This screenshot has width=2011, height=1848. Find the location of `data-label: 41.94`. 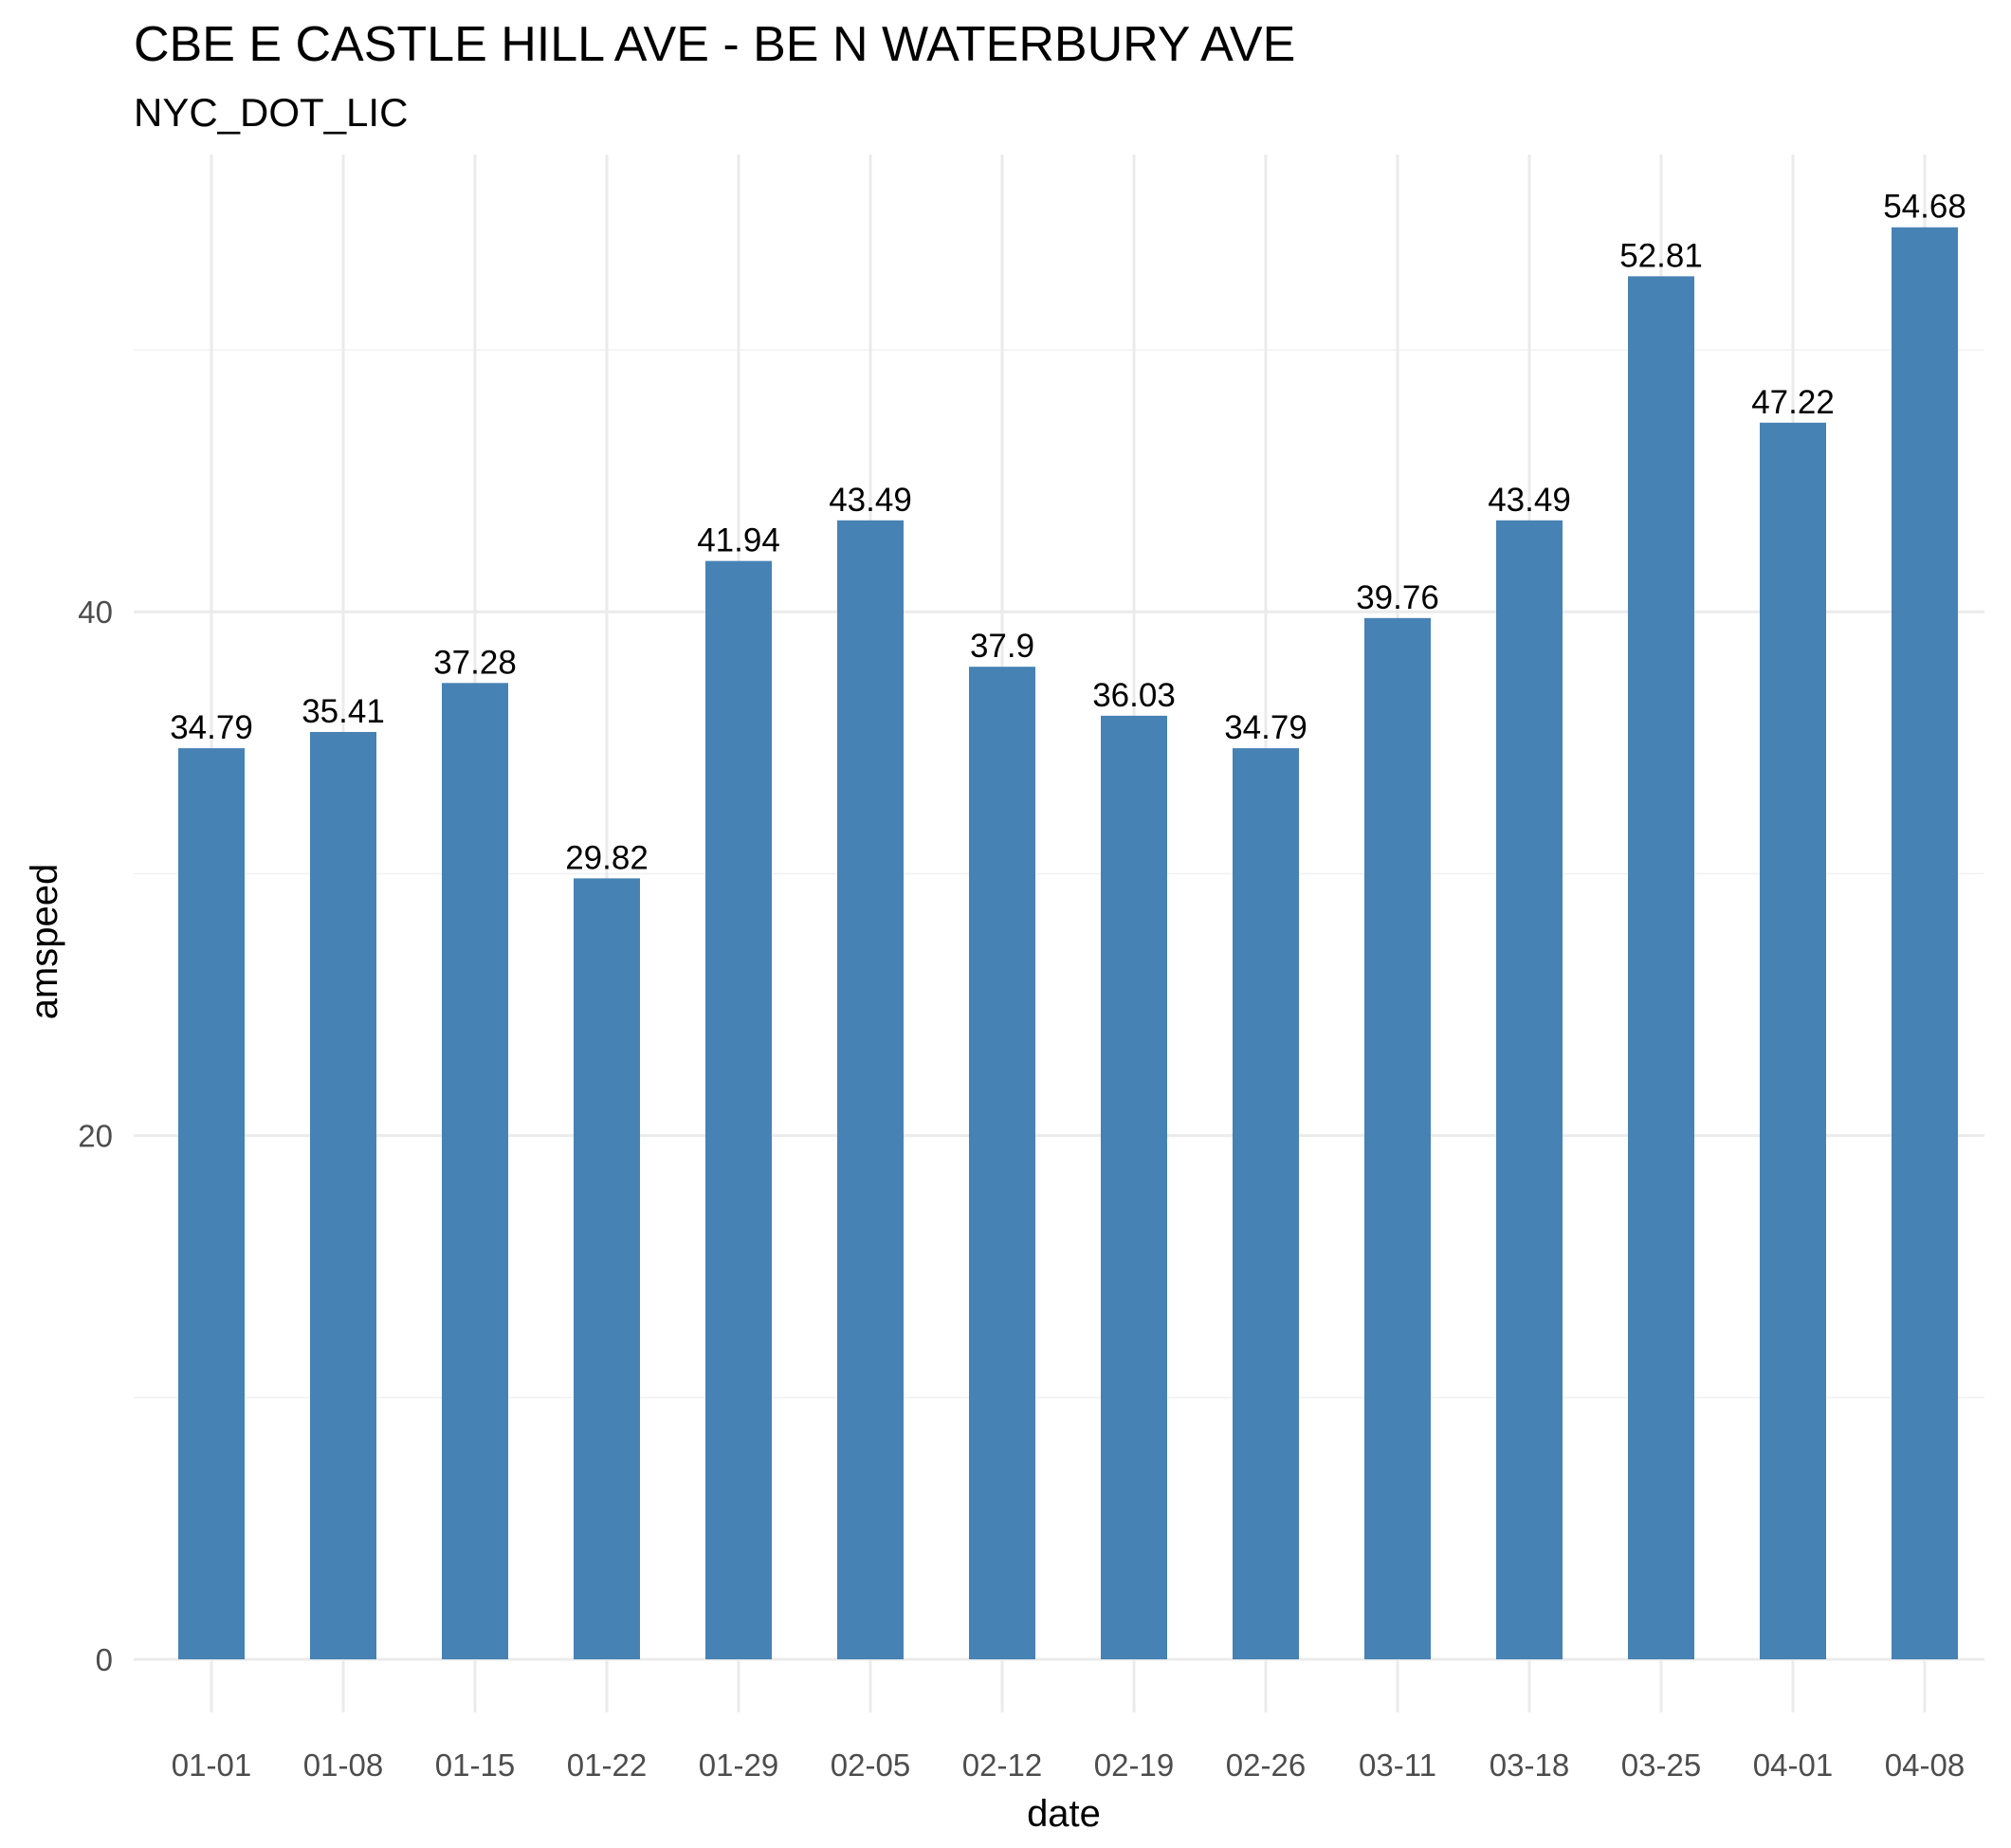

data-label: 41.94 is located at coordinates (739, 540).